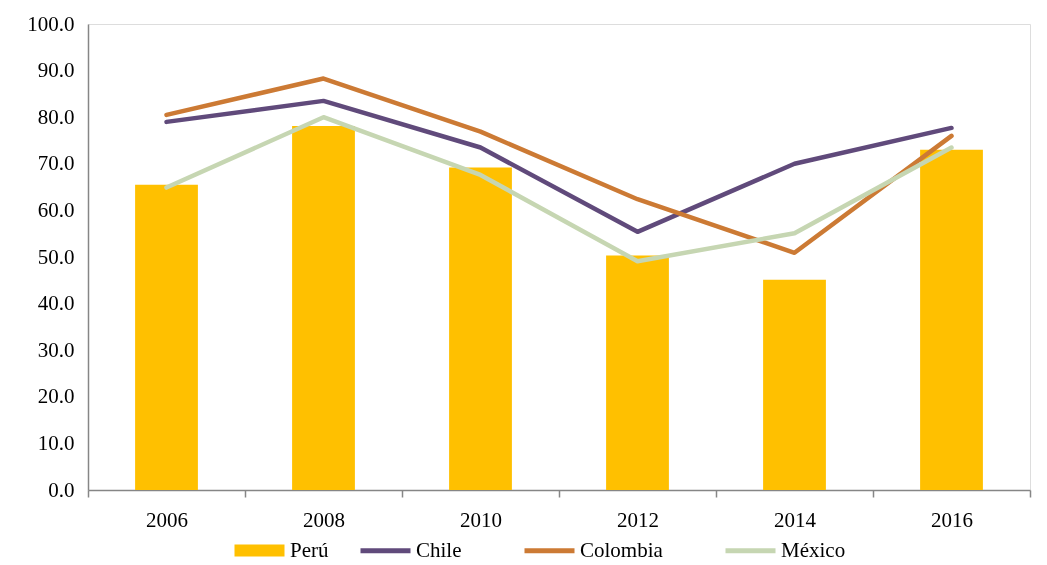 The width and height of the screenshot is (1047, 565). Describe the element at coordinates (56, 396) in the screenshot. I see `y-tick-label: 20.0` at that location.